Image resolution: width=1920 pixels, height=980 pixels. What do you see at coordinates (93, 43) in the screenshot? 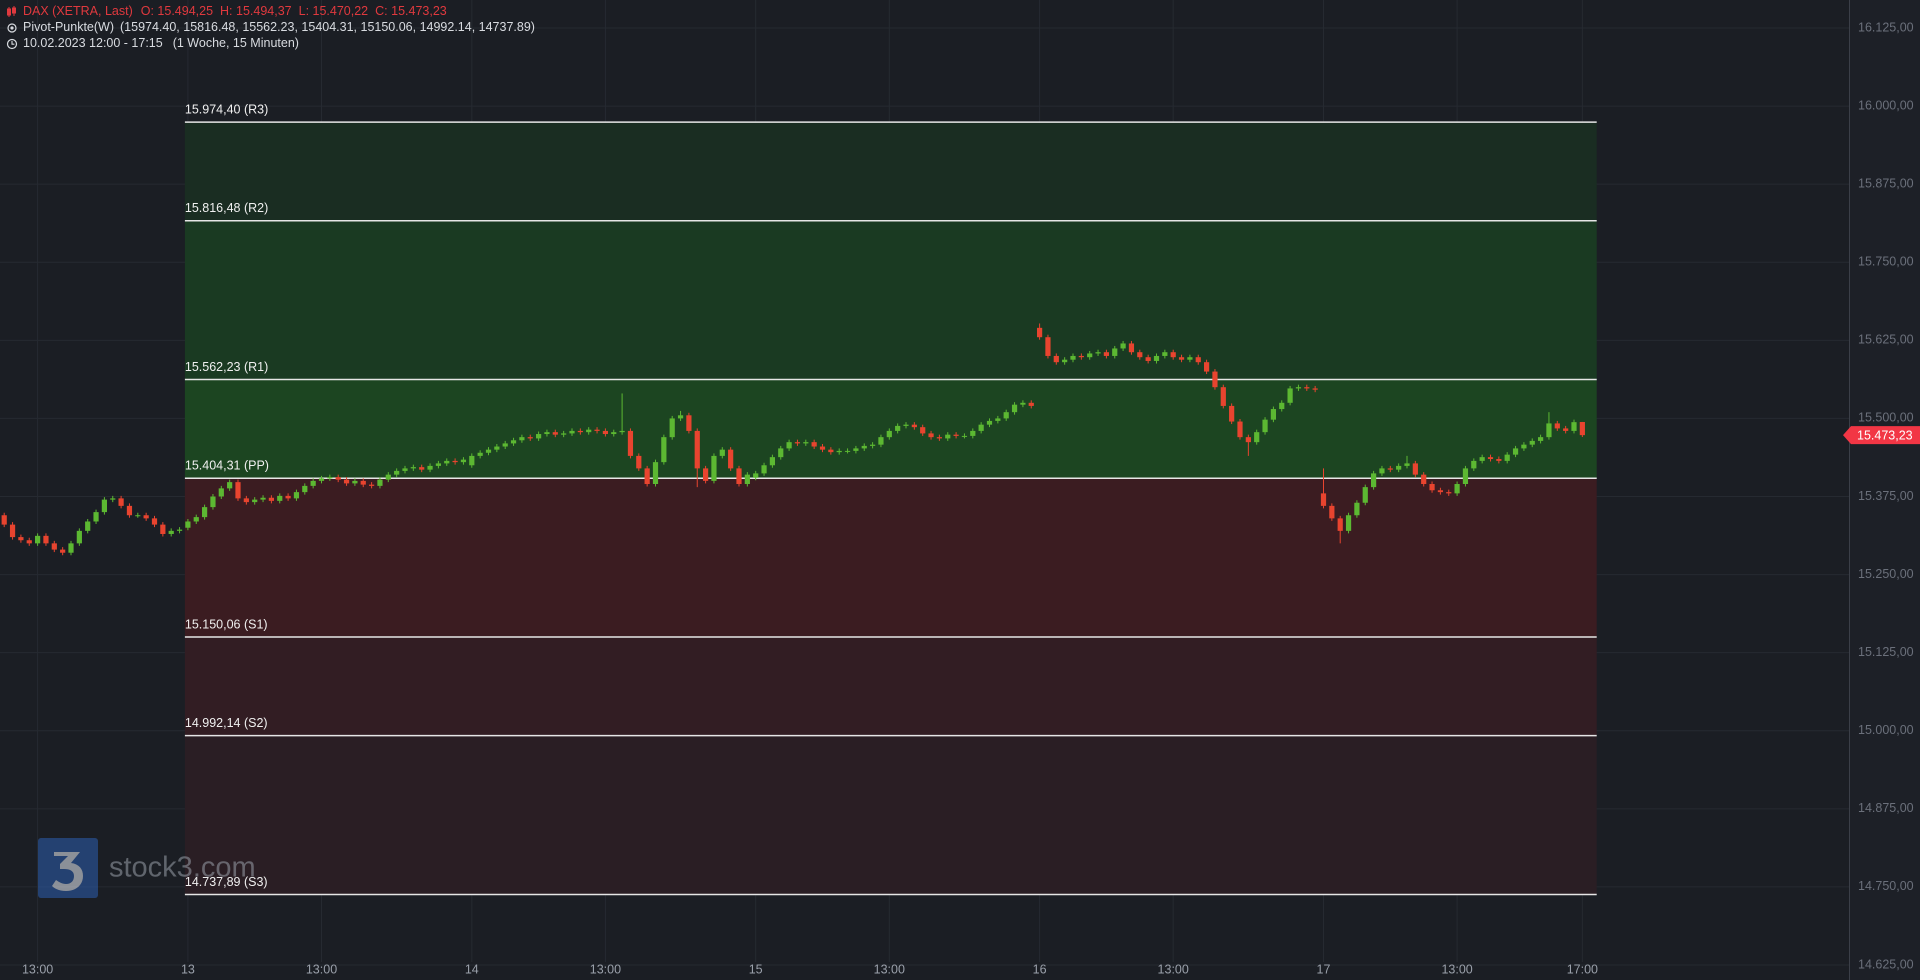
I see `range: 10.02.2023 12:00 - 17:15` at bounding box center [93, 43].